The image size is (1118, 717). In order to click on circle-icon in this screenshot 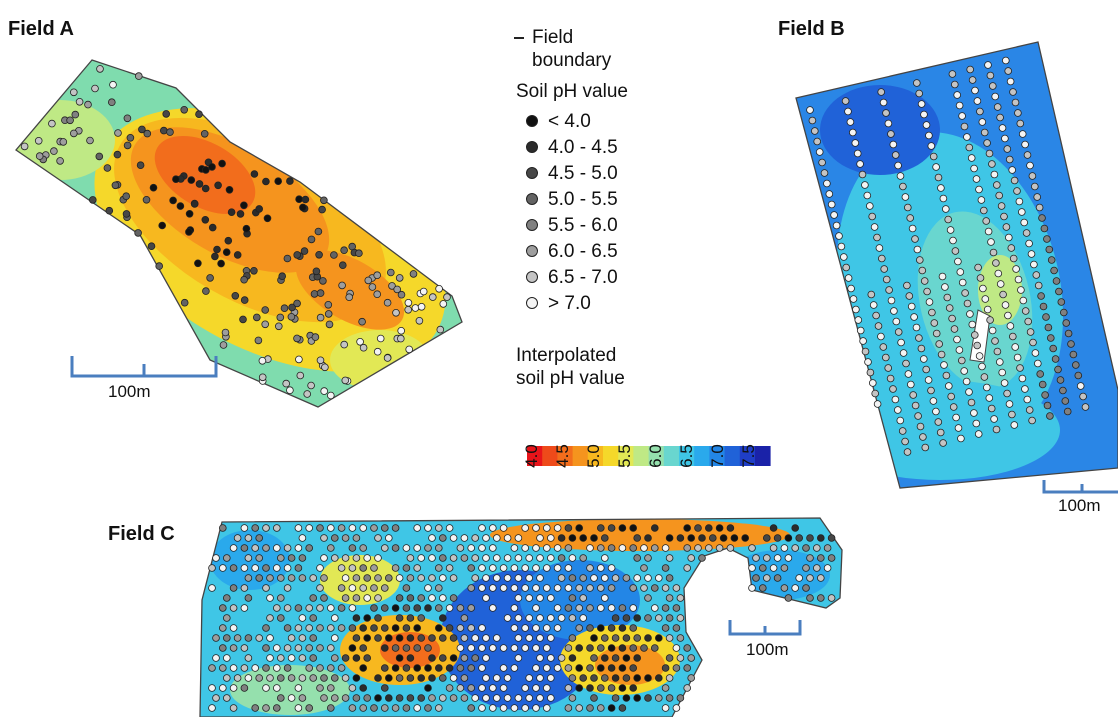, I will do `click(532, 172)`.